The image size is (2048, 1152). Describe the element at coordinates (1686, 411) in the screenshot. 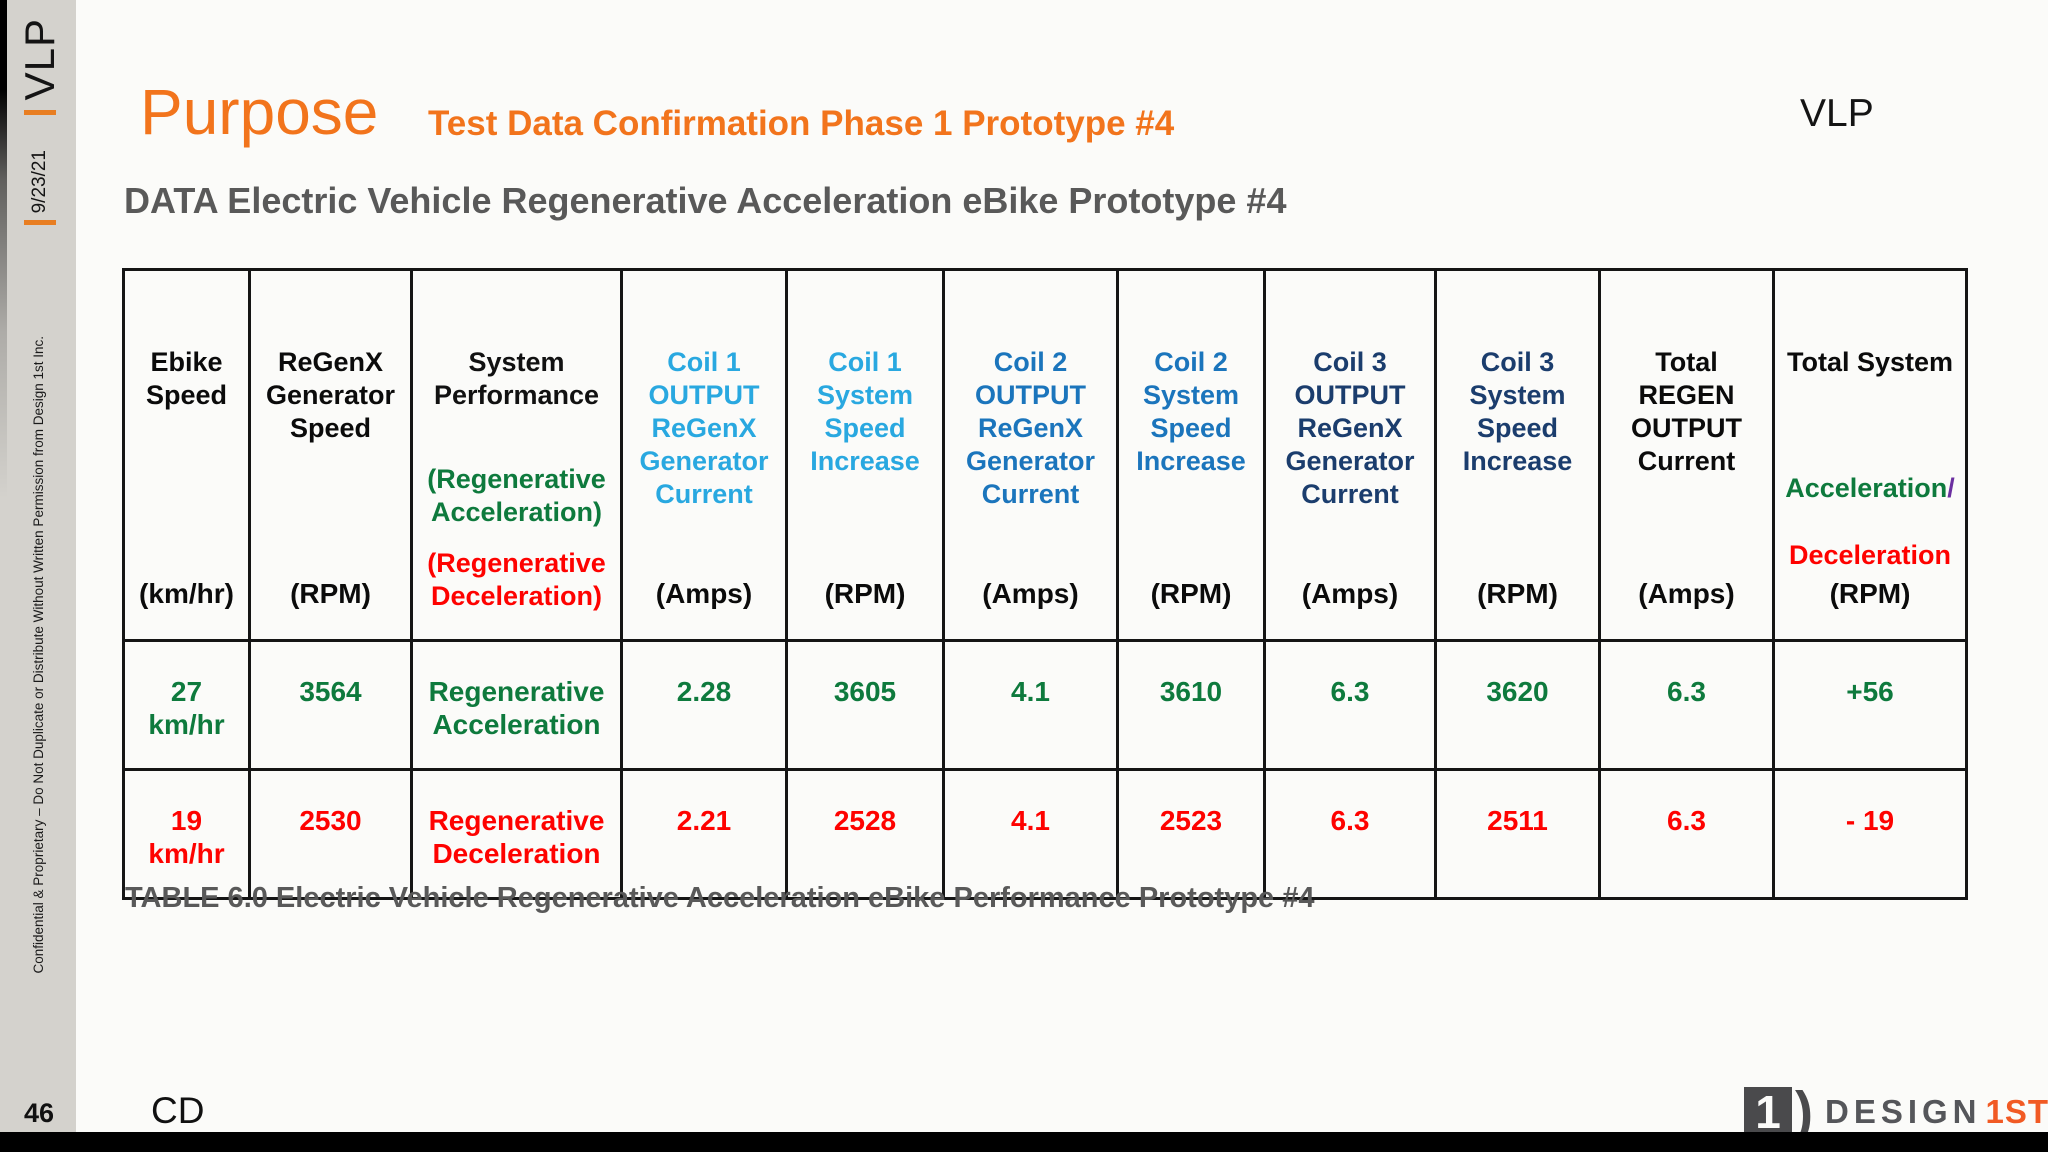

I see `col-title: Total REGEN OUTPUT Current` at that location.